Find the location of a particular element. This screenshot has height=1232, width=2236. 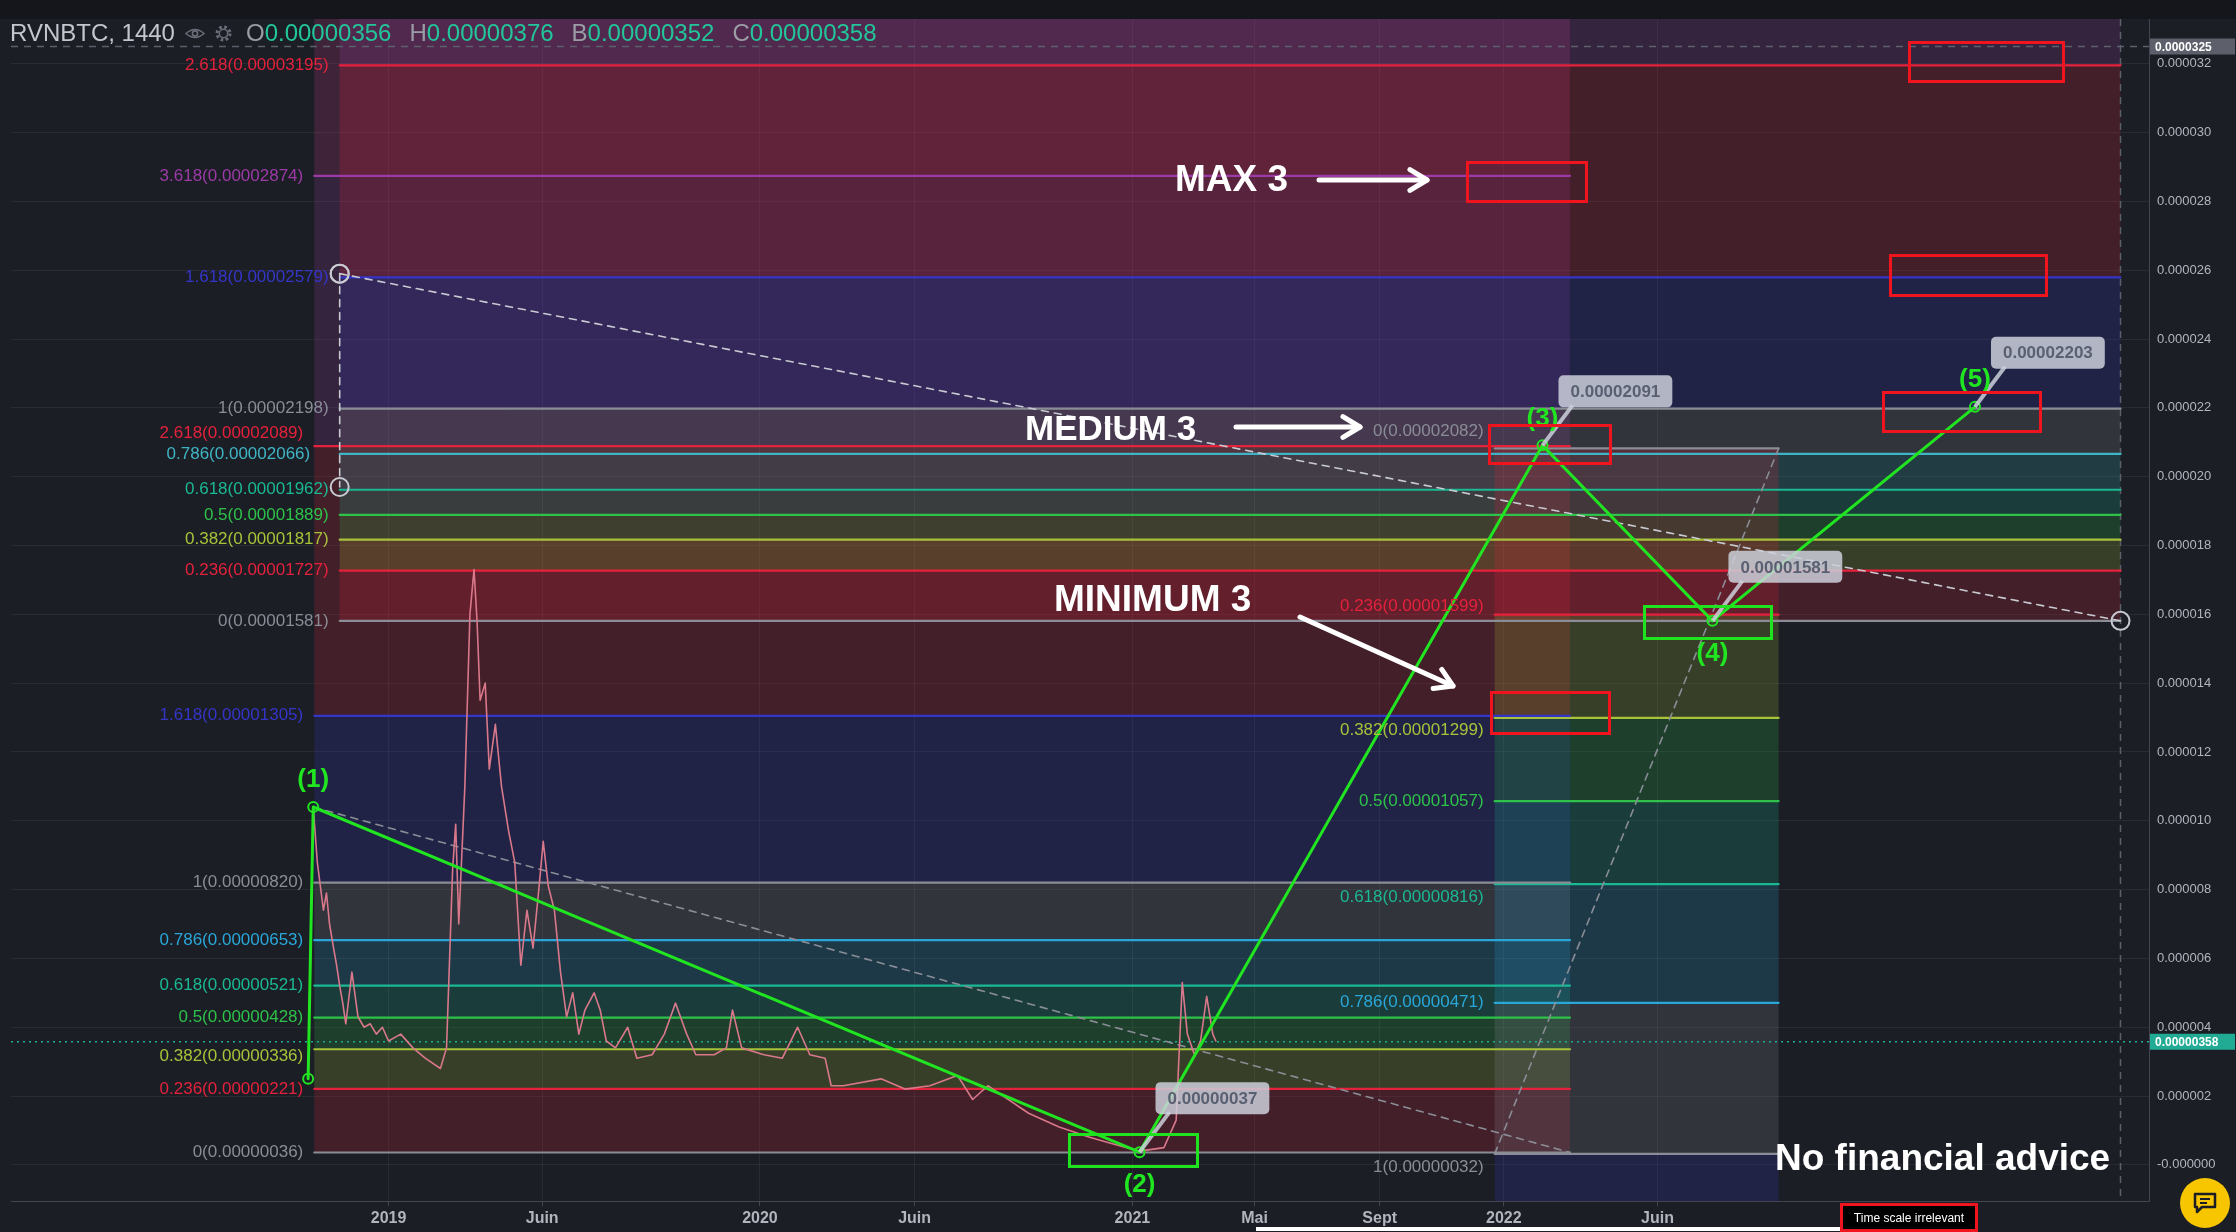

x-tick-label: 2019 is located at coordinates (388, 1218).